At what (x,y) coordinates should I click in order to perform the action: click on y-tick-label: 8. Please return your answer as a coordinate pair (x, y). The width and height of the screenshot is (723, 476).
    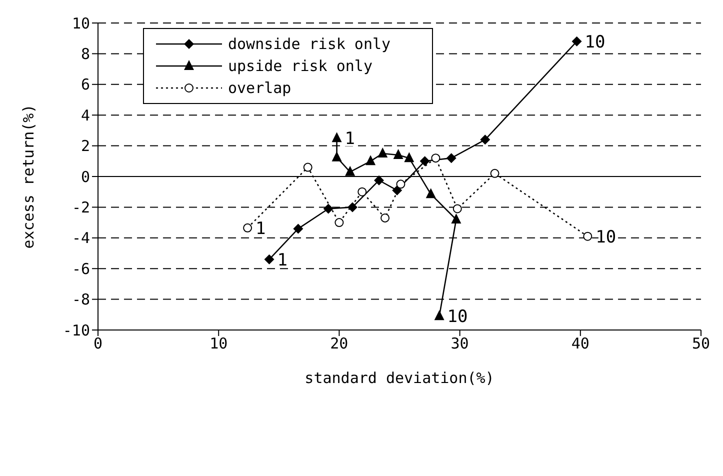
    Looking at the image, I should click on (85, 54).